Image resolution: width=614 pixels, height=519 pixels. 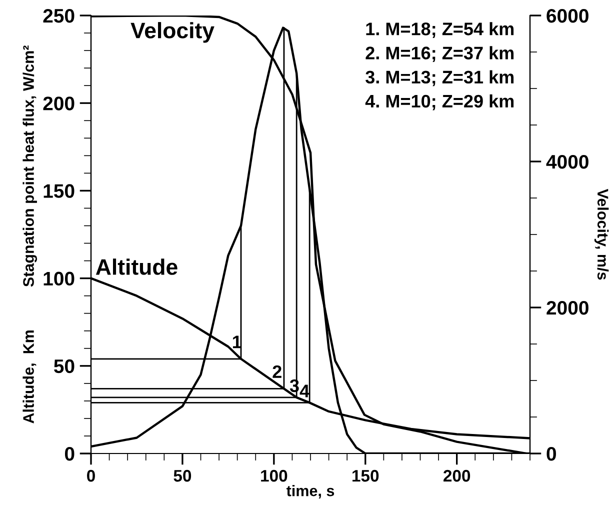 What do you see at coordinates (277, 371) in the screenshot?
I see `annotation: 2` at bounding box center [277, 371].